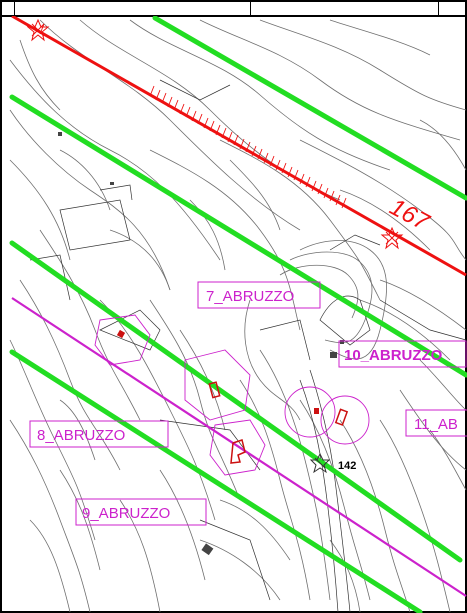  What do you see at coordinates (393, 355) in the screenshot?
I see `svg-text: 10_ABRUZZO` at bounding box center [393, 355].